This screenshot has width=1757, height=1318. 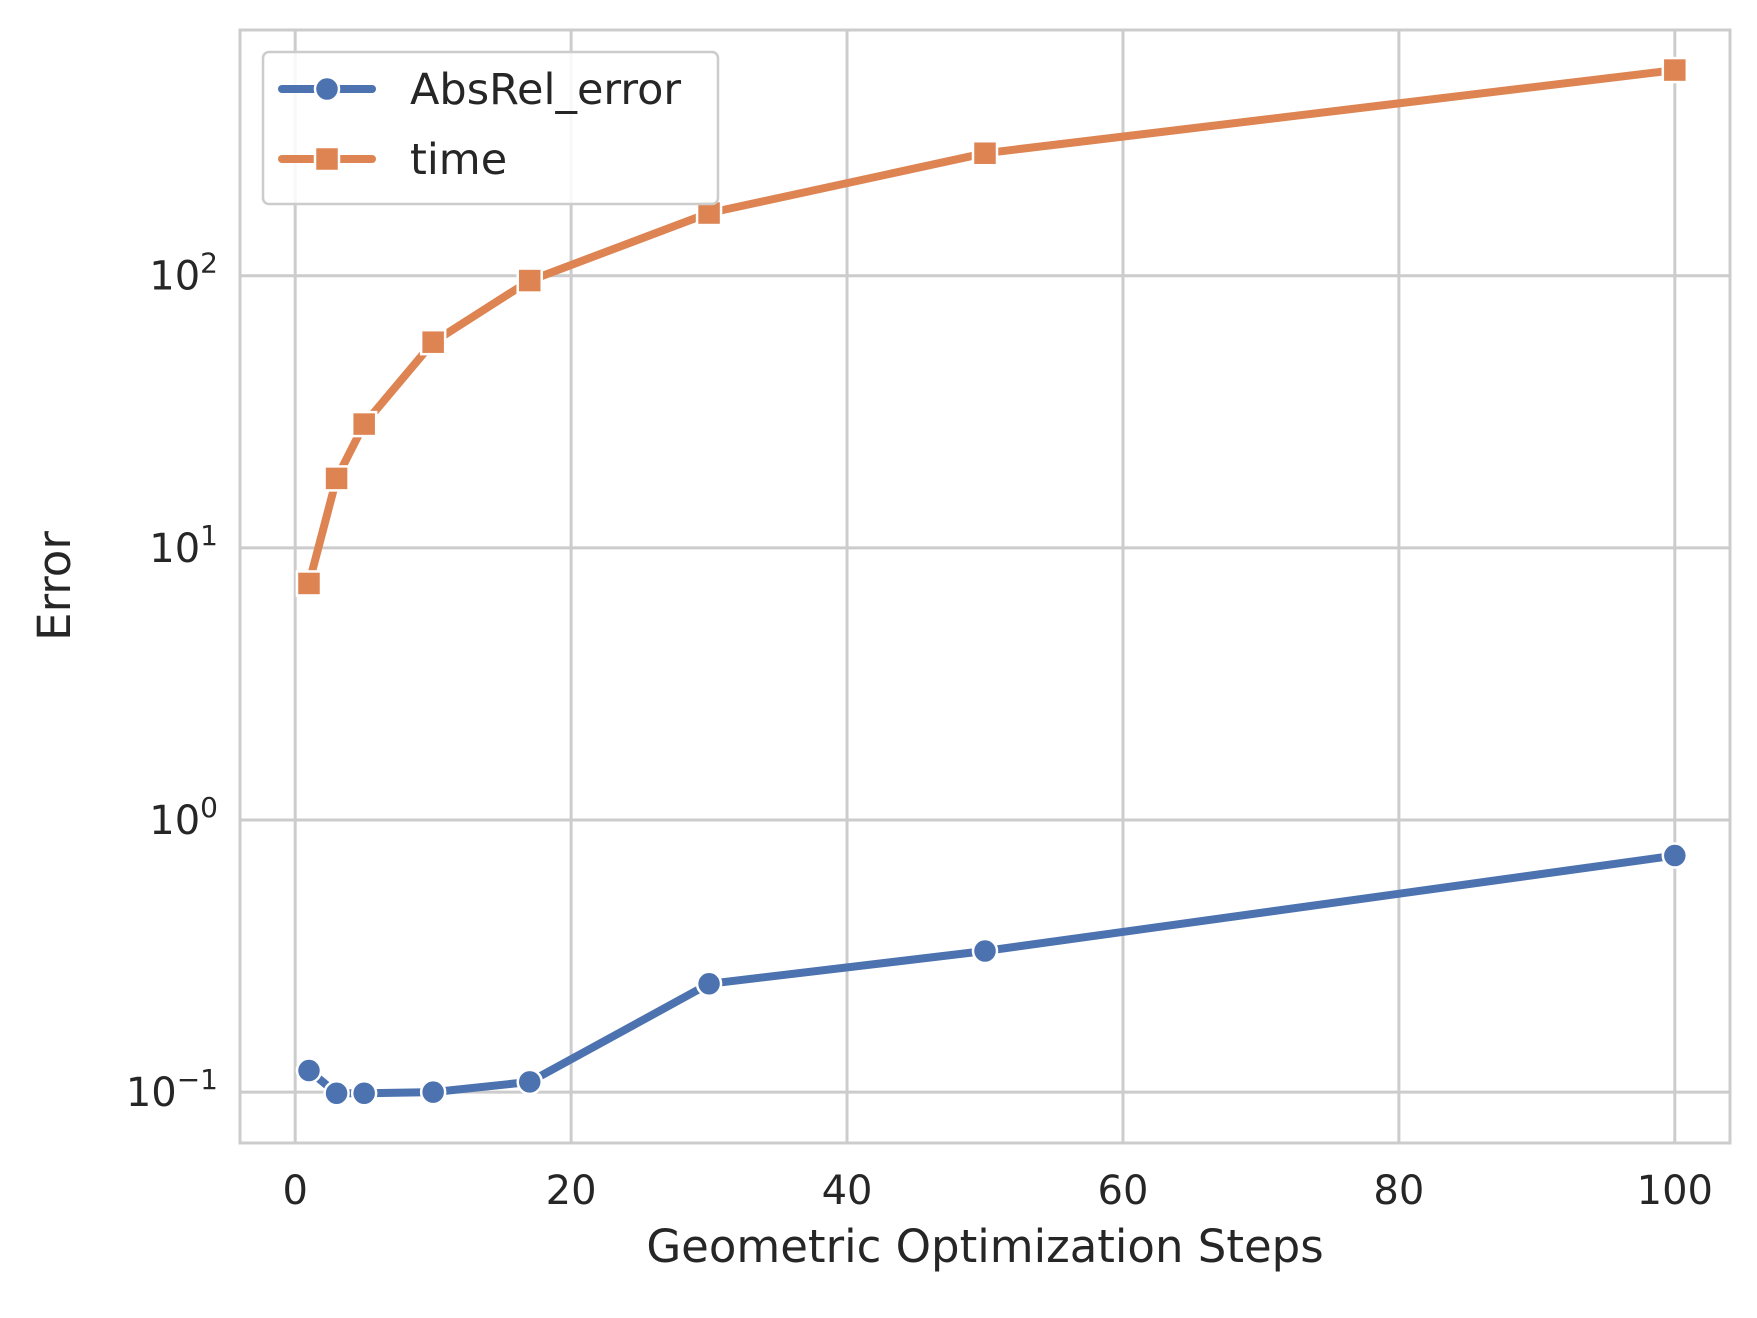 I want to click on legend-frame, so click(x=490, y=128).